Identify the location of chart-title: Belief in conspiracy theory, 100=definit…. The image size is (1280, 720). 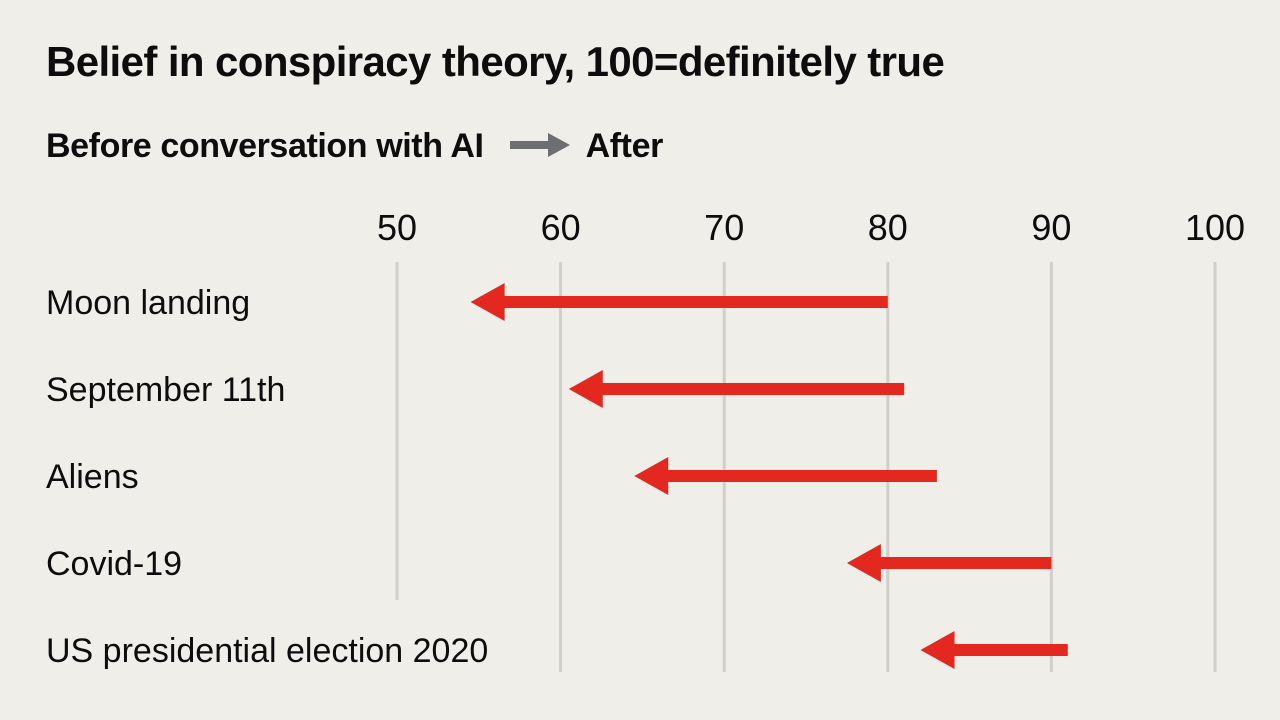
(495, 61).